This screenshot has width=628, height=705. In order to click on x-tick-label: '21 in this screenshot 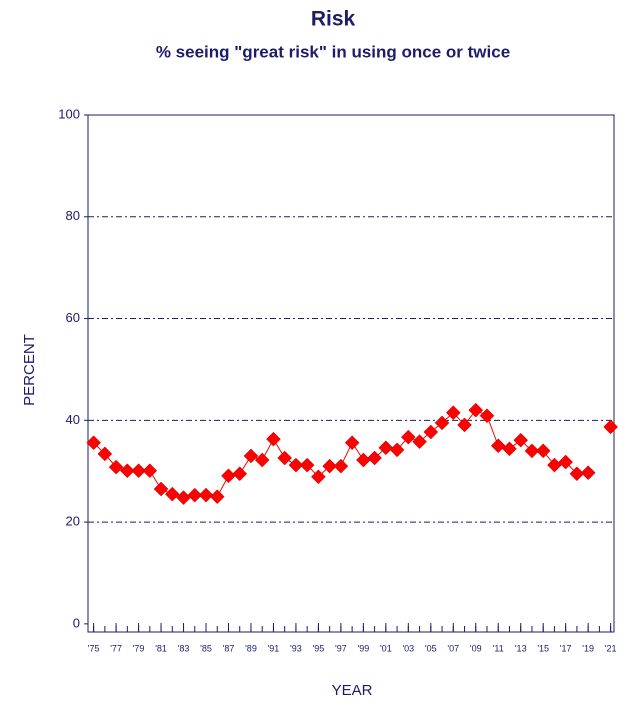, I will do `click(611, 648)`.